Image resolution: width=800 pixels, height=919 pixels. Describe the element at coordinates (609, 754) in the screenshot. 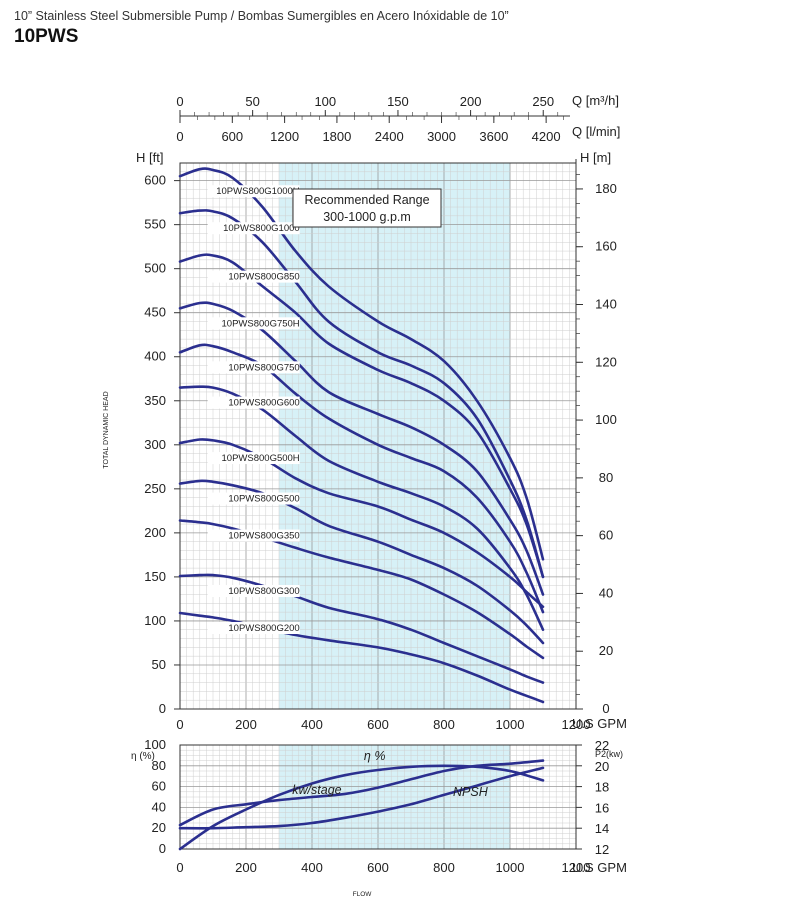

I see `eff-right-axis-label: P2(kw)` at that location.